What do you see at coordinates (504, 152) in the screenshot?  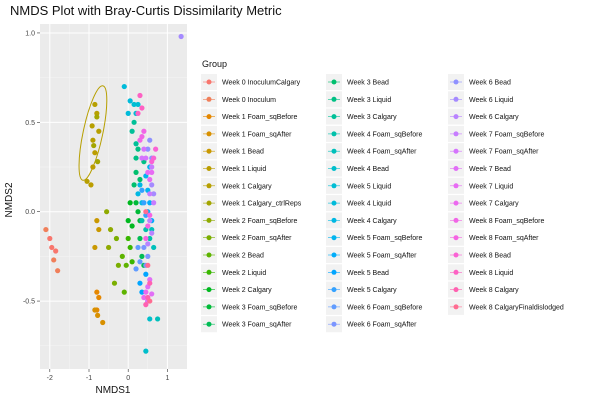 I see `legend-label: Week 7 Foam_sqAfter` at bounding box center [504, 152].